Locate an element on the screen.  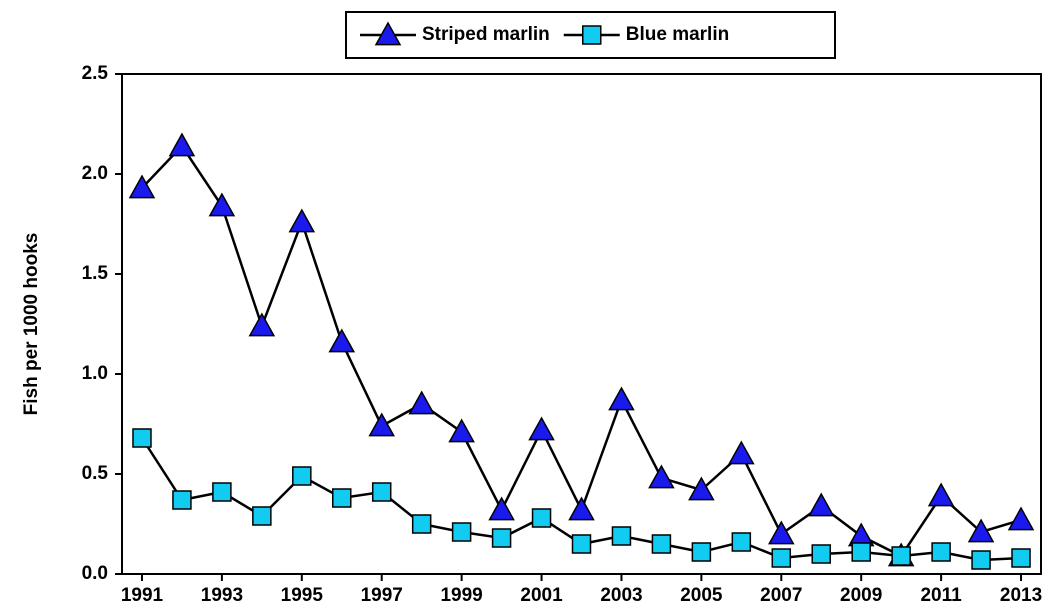
x-tick-label: 1997 is located at coordinates (382, 595).